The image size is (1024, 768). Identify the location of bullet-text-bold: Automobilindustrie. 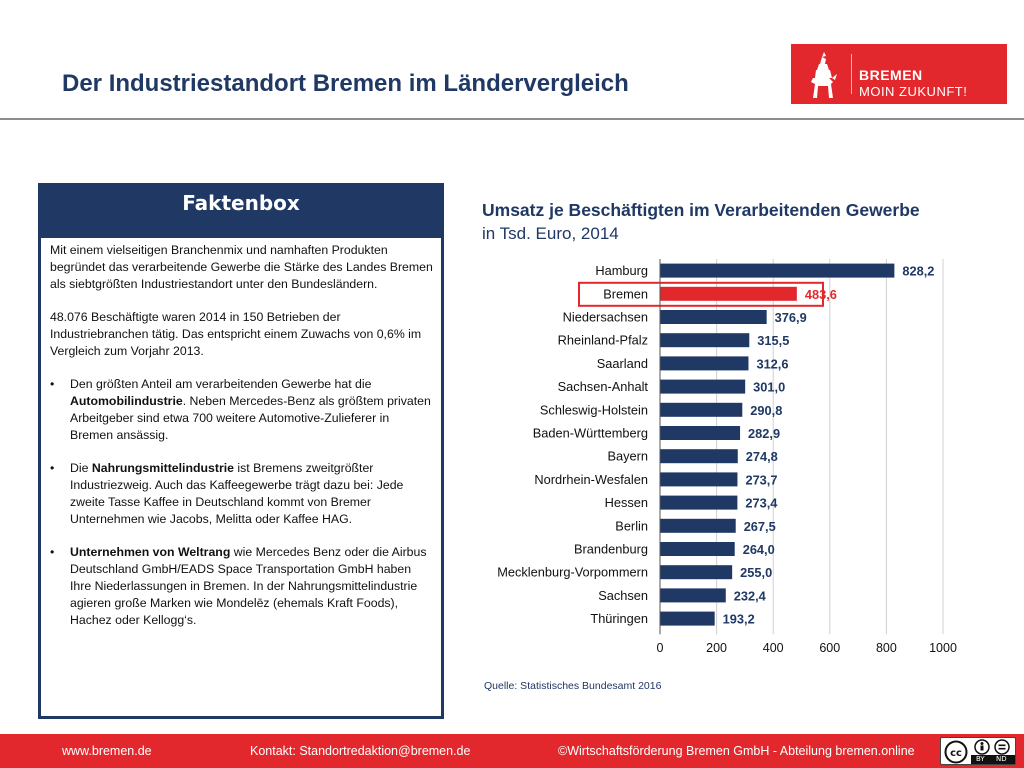
(126, 401).